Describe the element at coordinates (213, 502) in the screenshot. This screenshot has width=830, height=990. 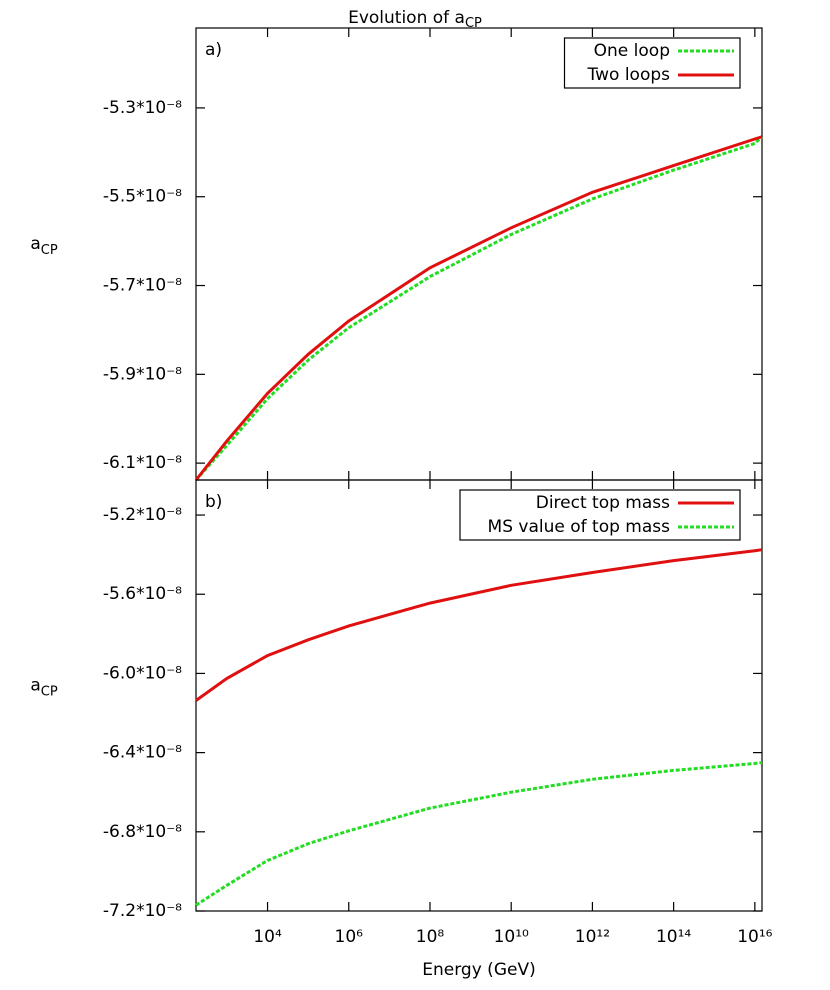
I see `panel-annotation: b)` at that location.